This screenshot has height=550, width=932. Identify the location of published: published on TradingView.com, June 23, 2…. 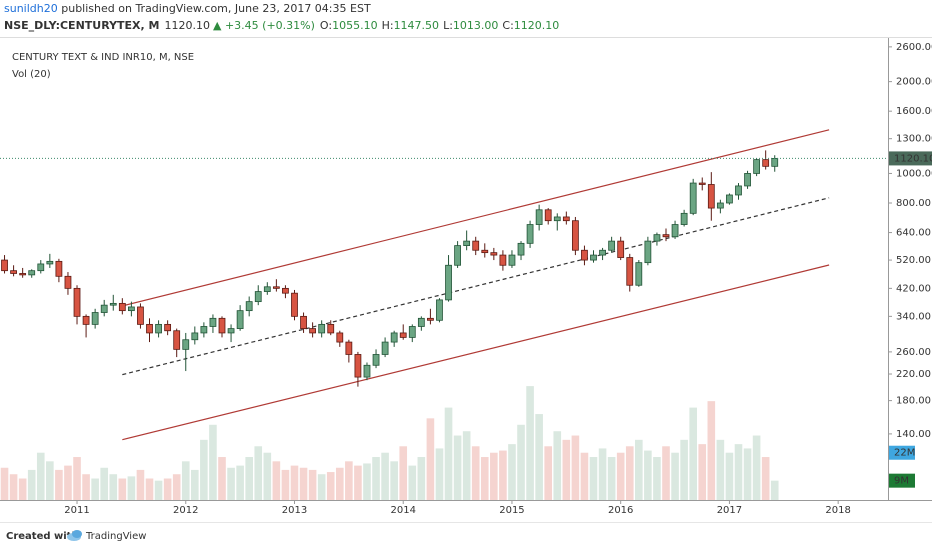
(214, 8).